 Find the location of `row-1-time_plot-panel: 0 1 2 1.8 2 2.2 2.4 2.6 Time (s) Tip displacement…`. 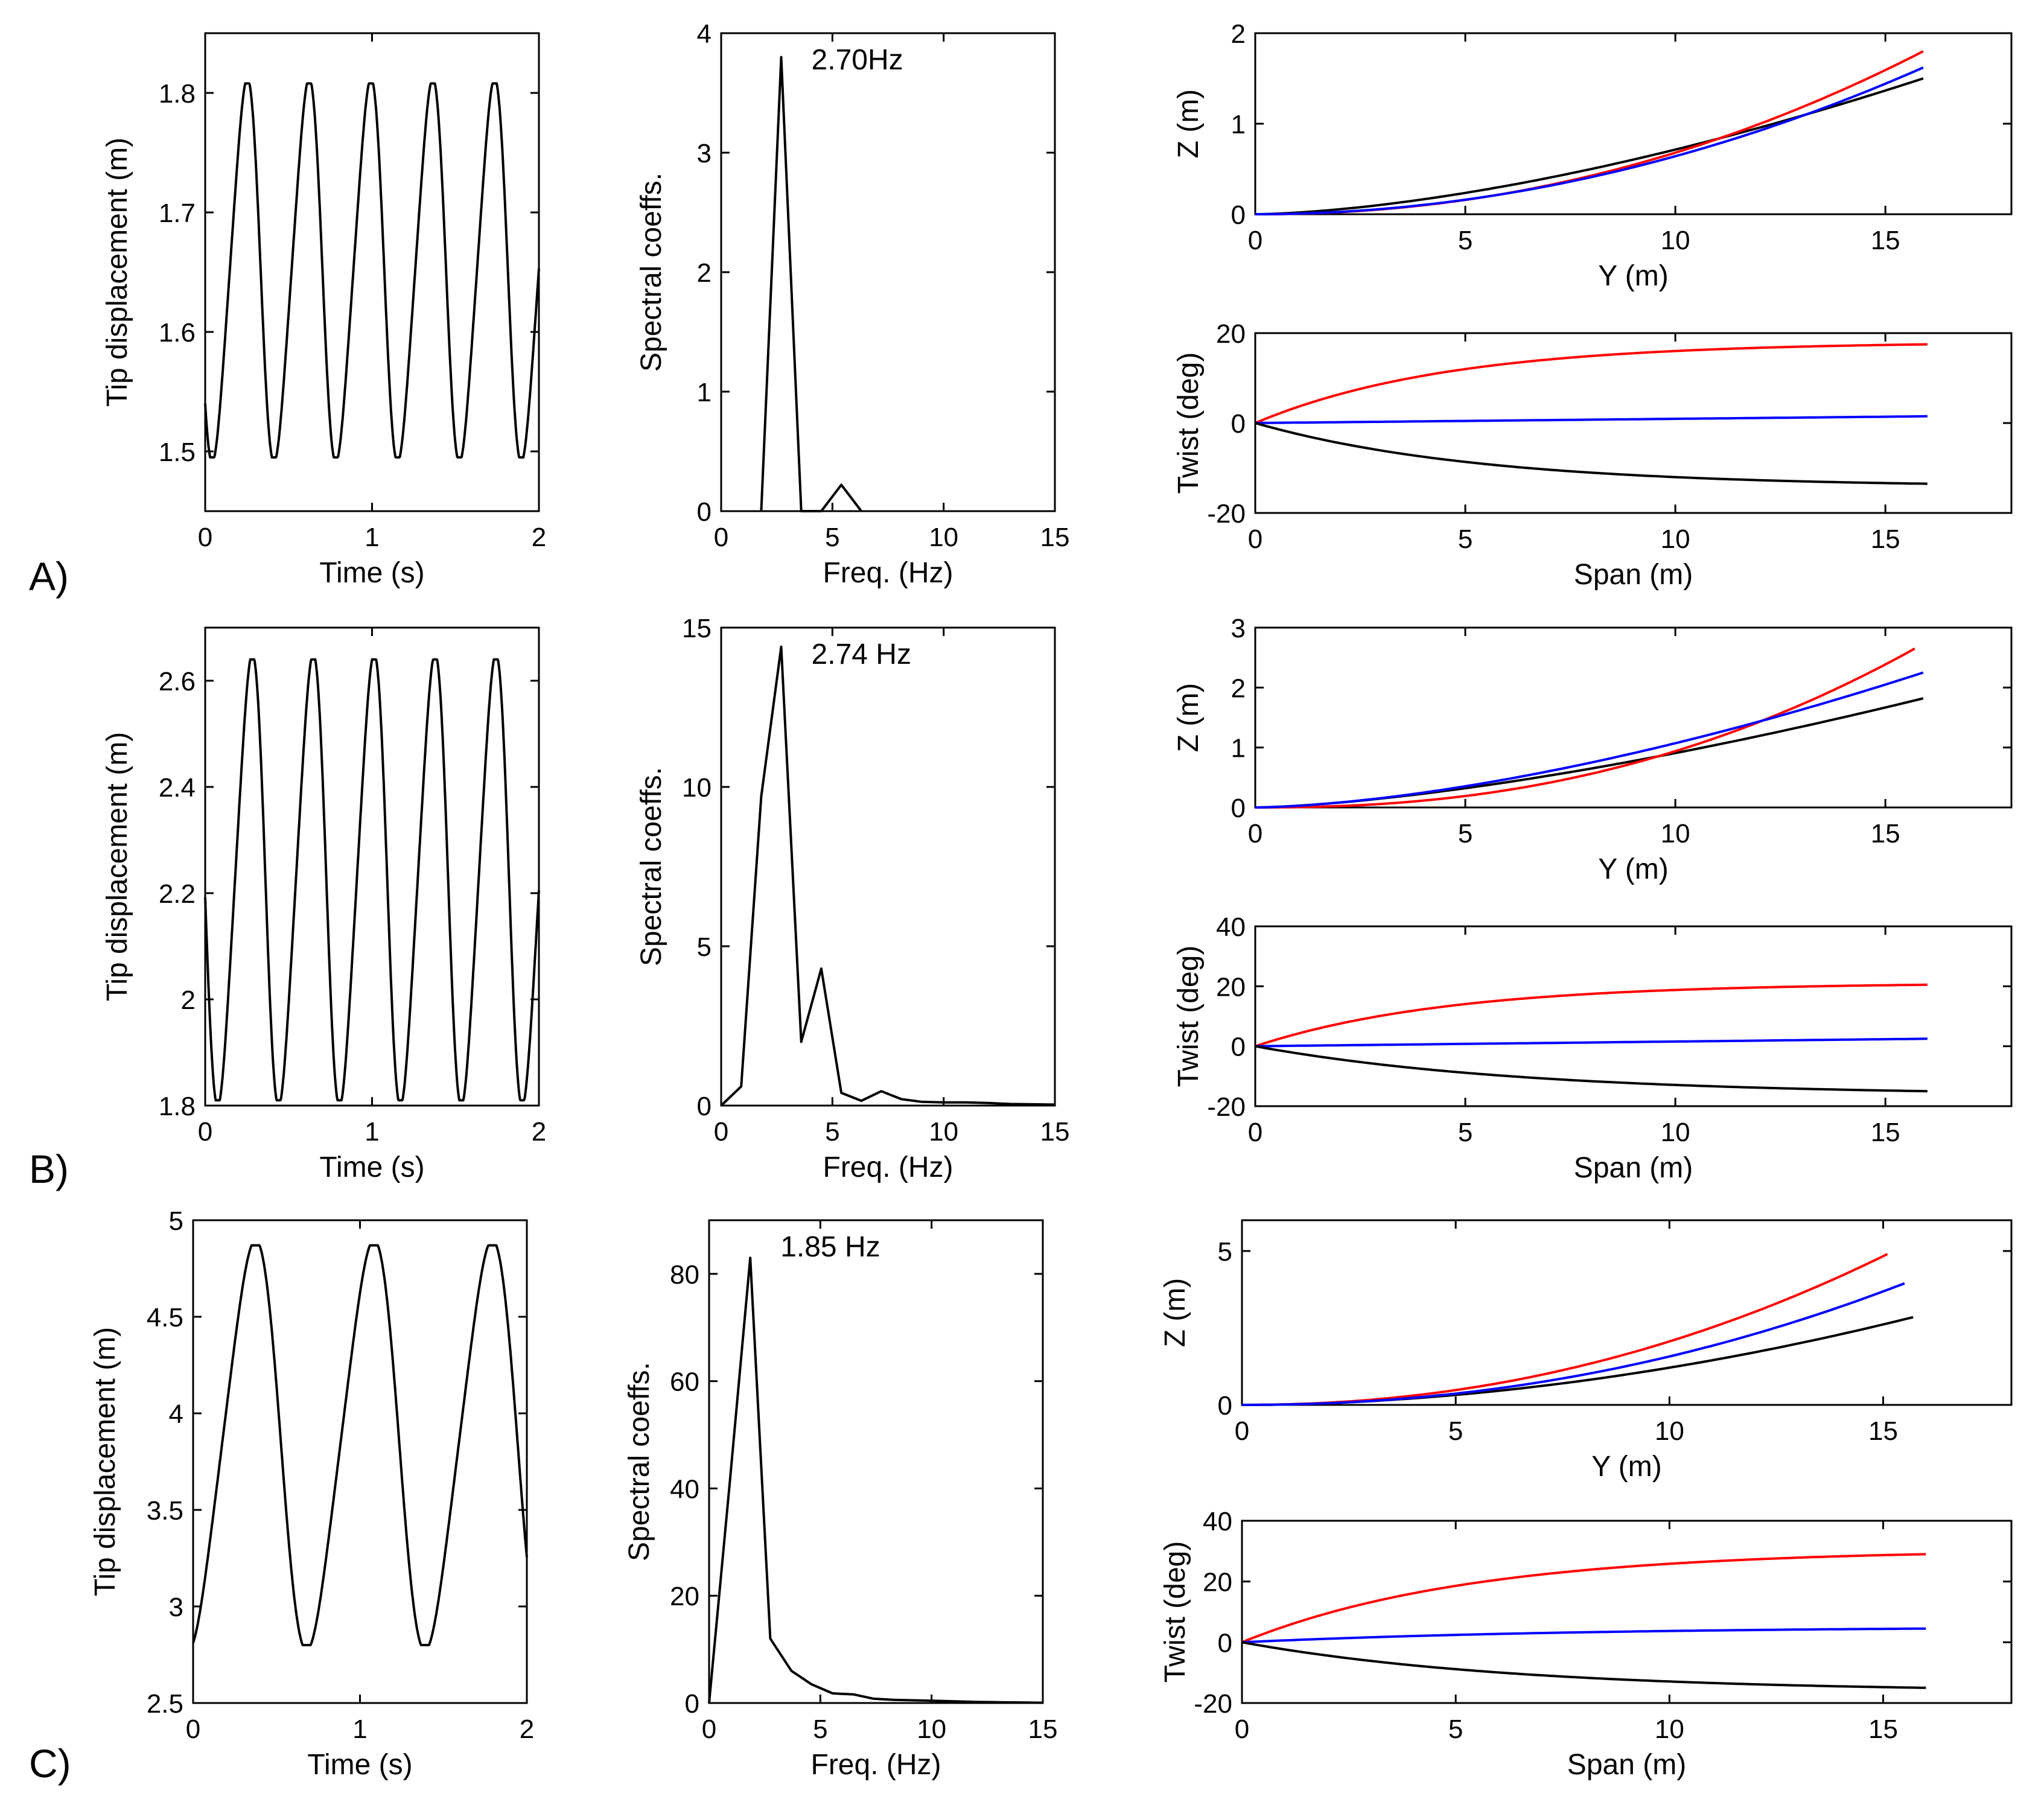

row-1-time_plot-panel: 0 1 2 1.8 2 2.2 2.4 2.6 Time (s) Tip displacement… is located at coordinates (323, 904).